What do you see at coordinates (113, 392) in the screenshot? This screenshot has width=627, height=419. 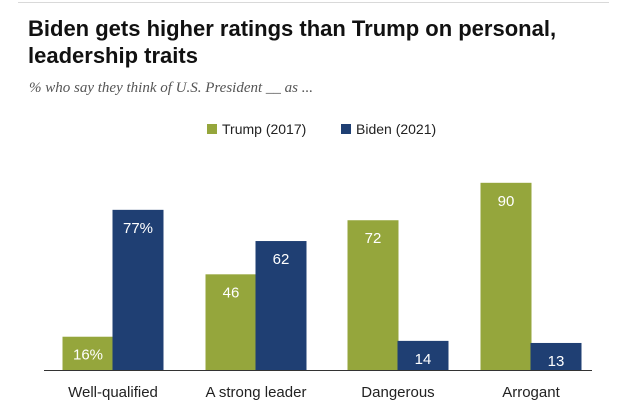 I see `category-label-0: Well-qualified` at bounding box center [113, 392].